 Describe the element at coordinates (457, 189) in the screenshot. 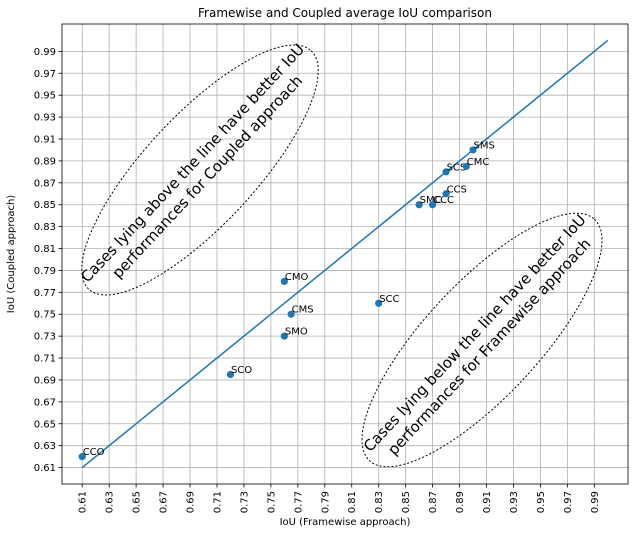

I see `data-point-label: CCS` at that location.